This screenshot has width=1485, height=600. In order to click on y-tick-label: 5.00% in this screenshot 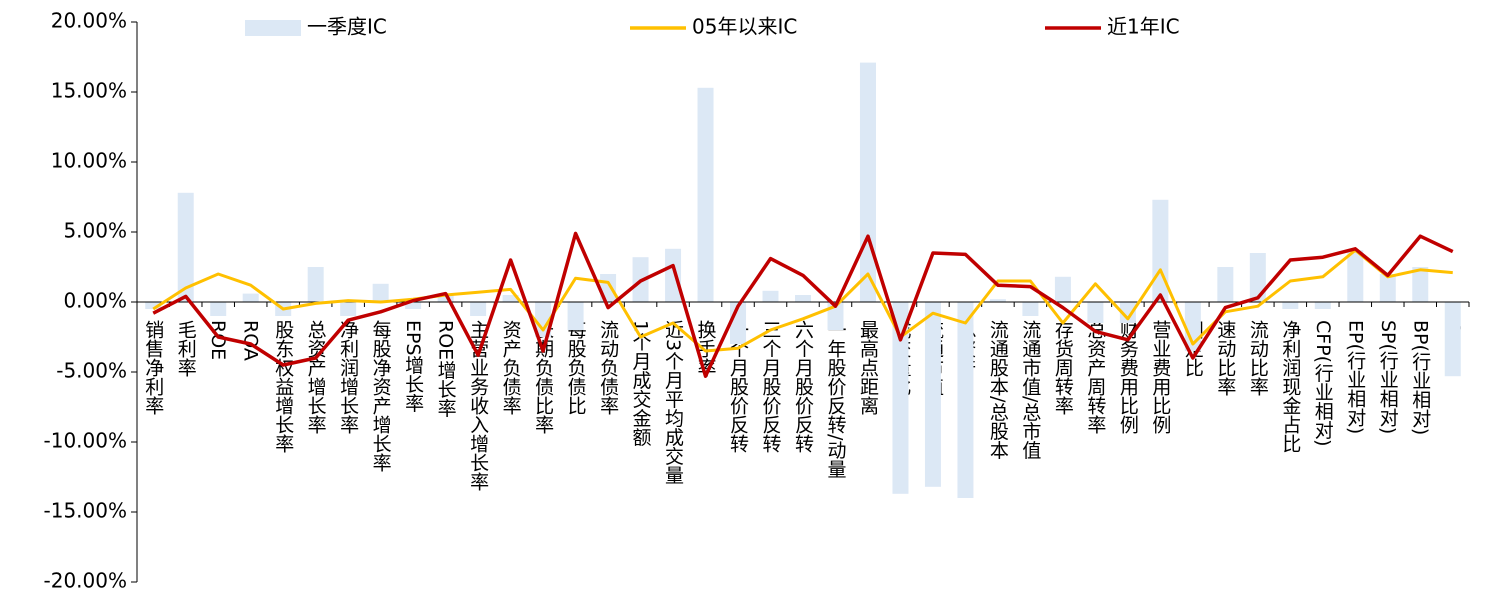, I will do `click(95, 231)`.